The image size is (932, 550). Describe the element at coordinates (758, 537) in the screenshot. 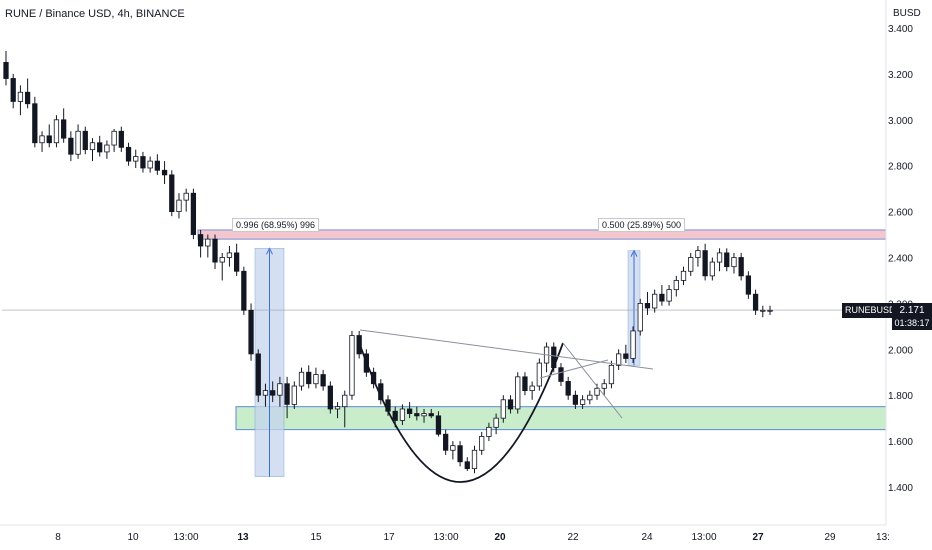

I see `x-tick-label: 27` at that location.